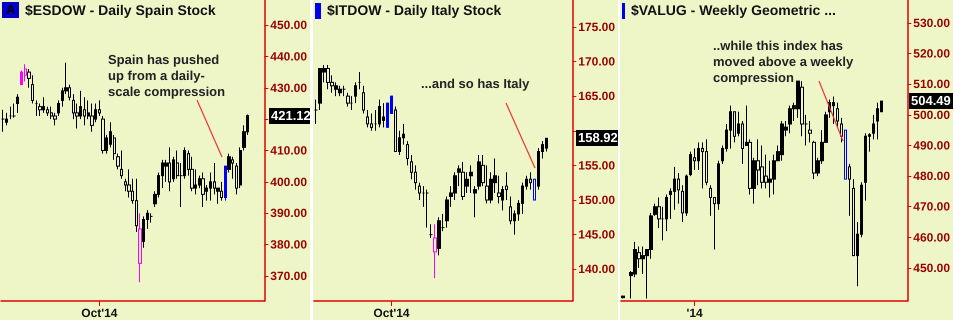 Image resolution: width=953 pixels, height=320 pixels. Describe the element at coordinates (931, 207) in the screenshot. I see `y-tick-label: 470.00` at that location.